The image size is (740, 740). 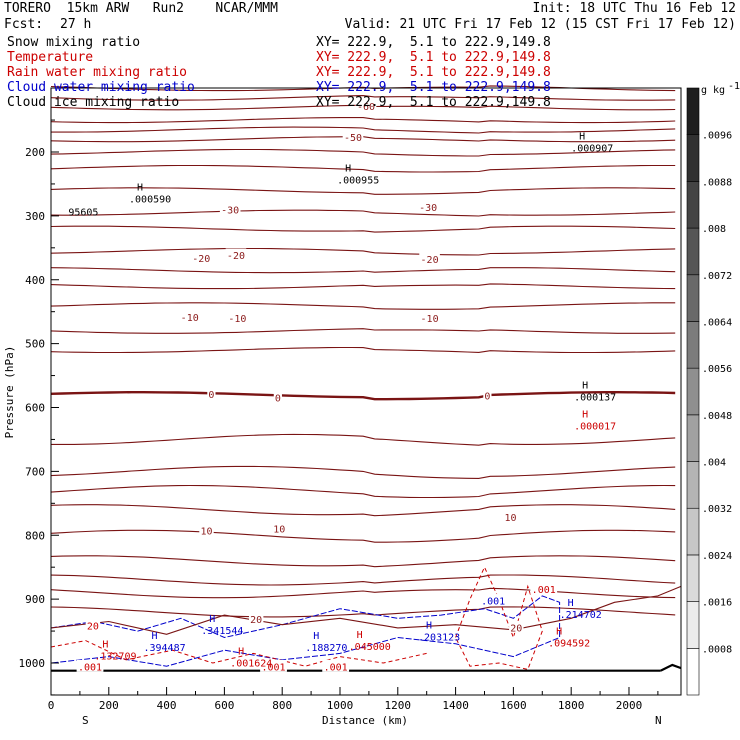 I want to click on extremum-value: .341544, so click(x=222, y=631).